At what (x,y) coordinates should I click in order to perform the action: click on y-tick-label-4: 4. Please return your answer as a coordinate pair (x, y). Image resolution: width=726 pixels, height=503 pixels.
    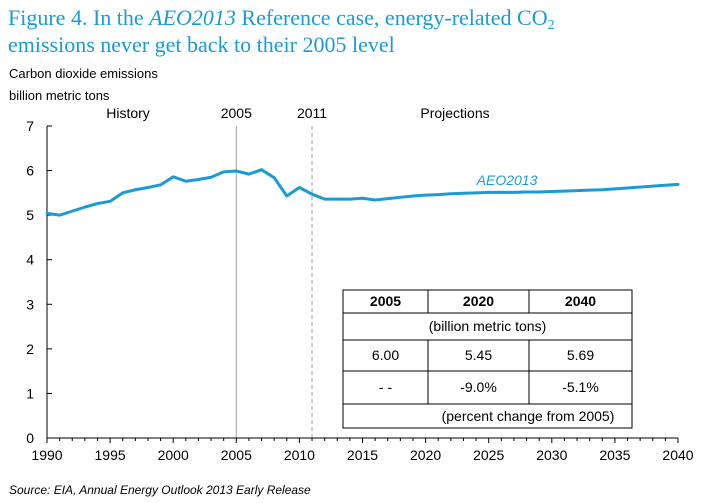
    Looking at the image, I should click on (30, 260).